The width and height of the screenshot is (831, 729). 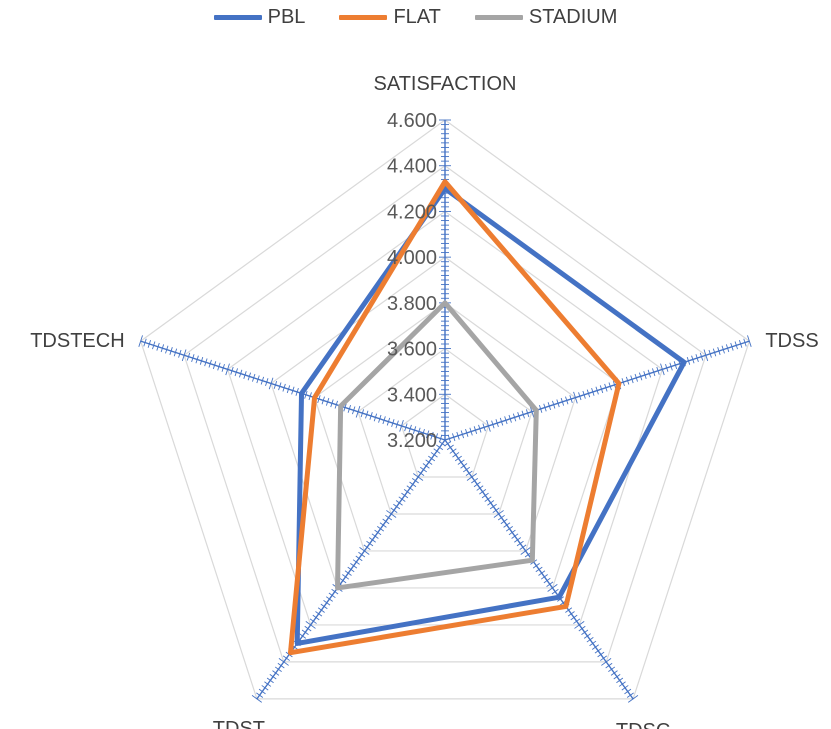 I want to click on legend-label-stadium: STADIUM, so click(x=573, y=17).